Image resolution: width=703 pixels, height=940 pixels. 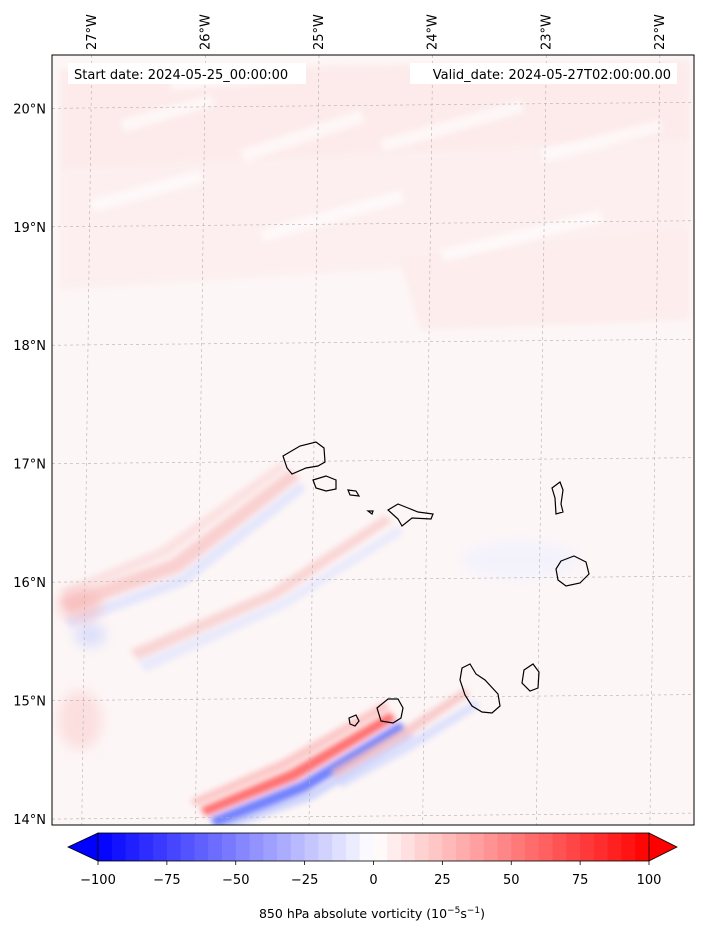 I want to click on start-date-box, so click(x=187, y=73).